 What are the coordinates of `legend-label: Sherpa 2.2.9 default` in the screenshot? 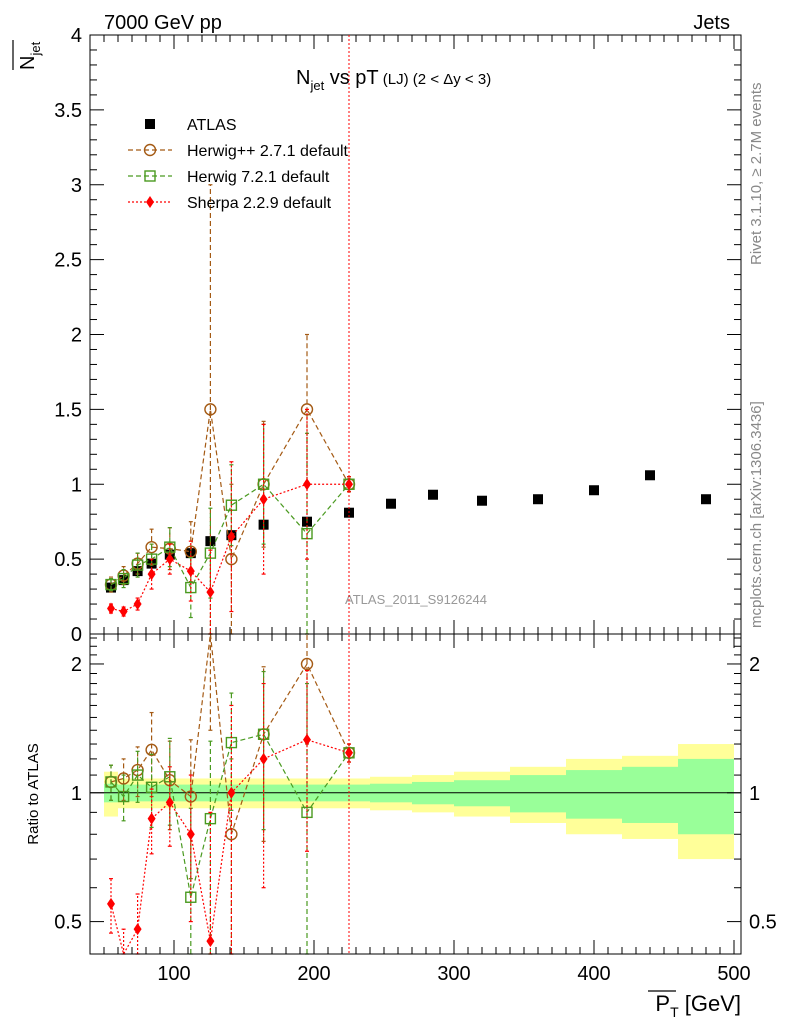 It's located at (259, 203).